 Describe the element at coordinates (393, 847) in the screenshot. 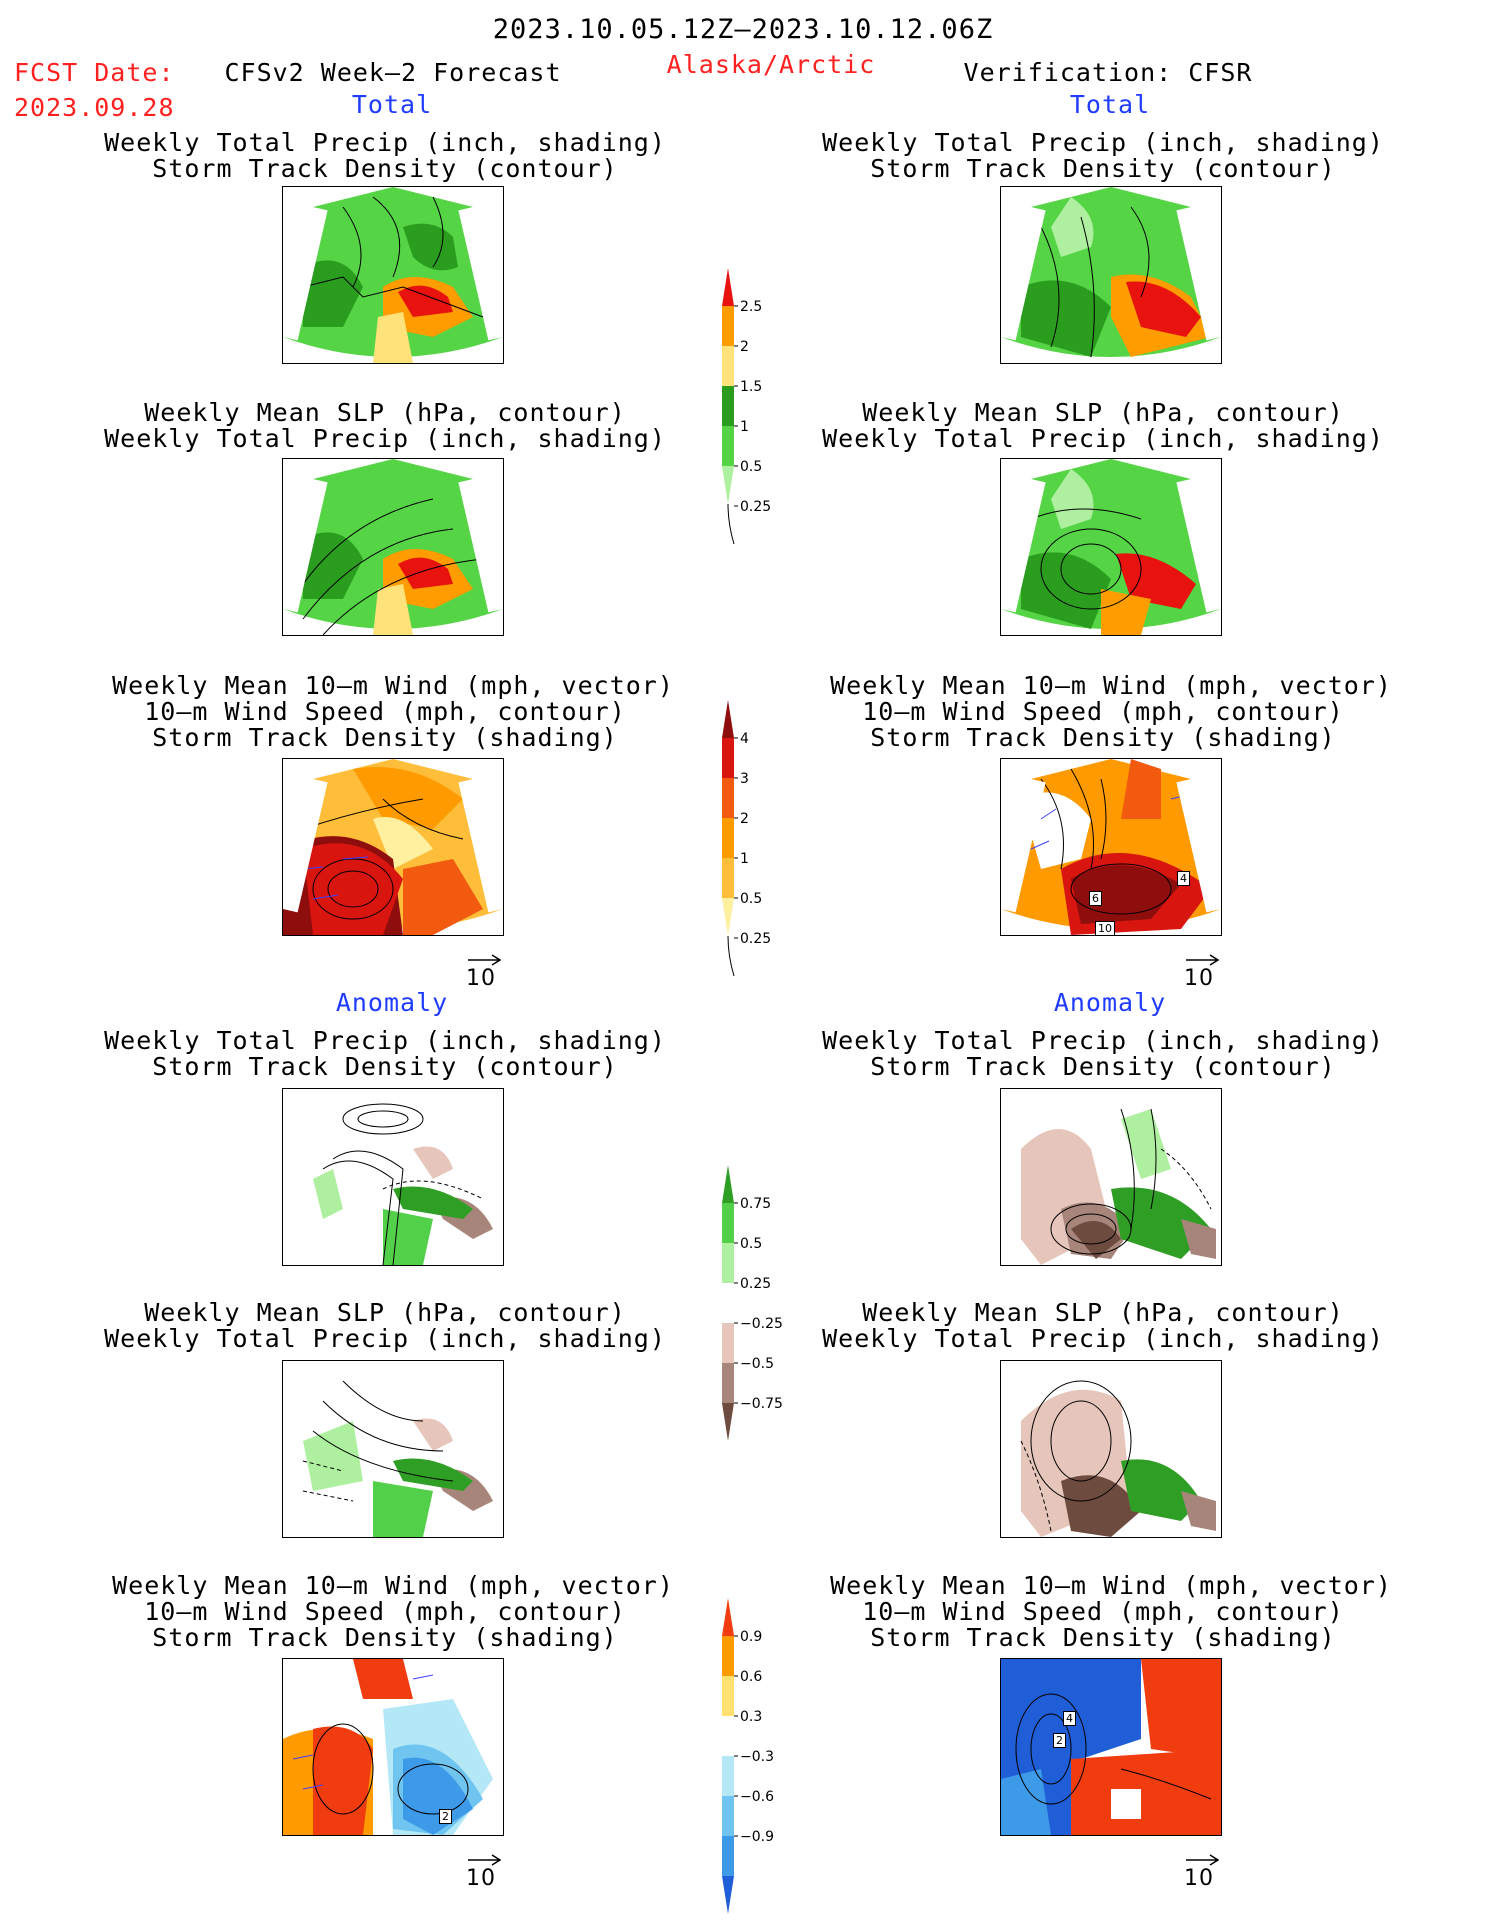

I see `map-fcst-total-wind` at that location.